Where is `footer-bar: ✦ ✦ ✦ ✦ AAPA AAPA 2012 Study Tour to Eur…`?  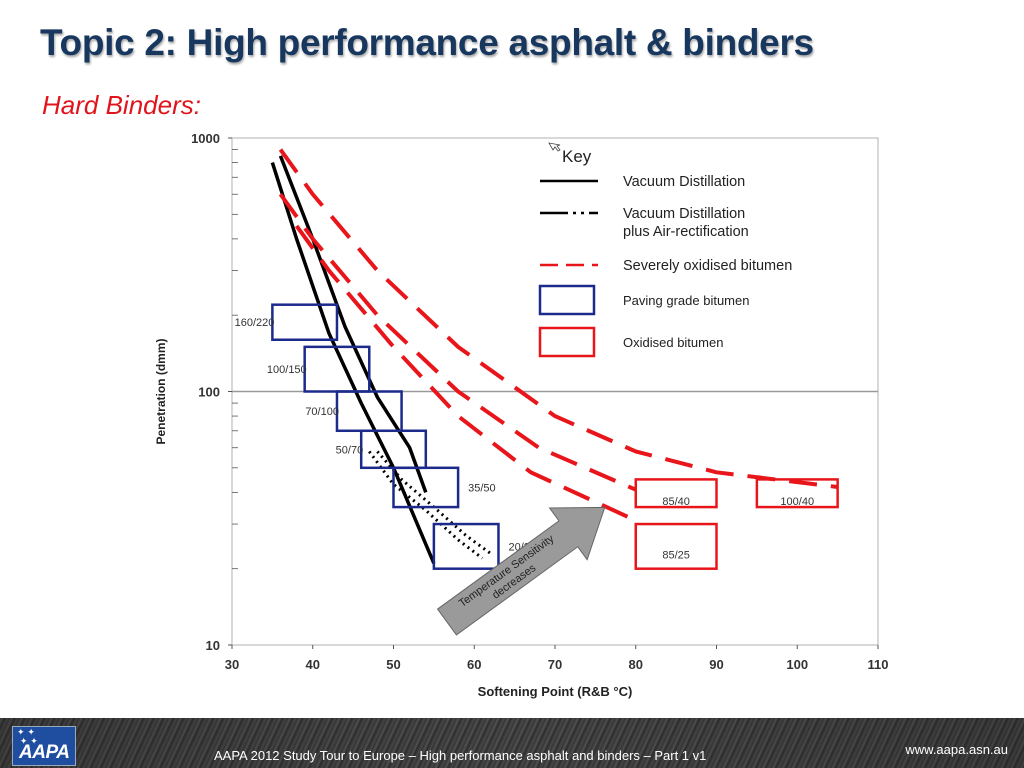 footer-bar: ✦ ✦ ✦ ✦ AAPA AAPA 2012 Study Tour to Eur… is located at coordinates (512, 743).